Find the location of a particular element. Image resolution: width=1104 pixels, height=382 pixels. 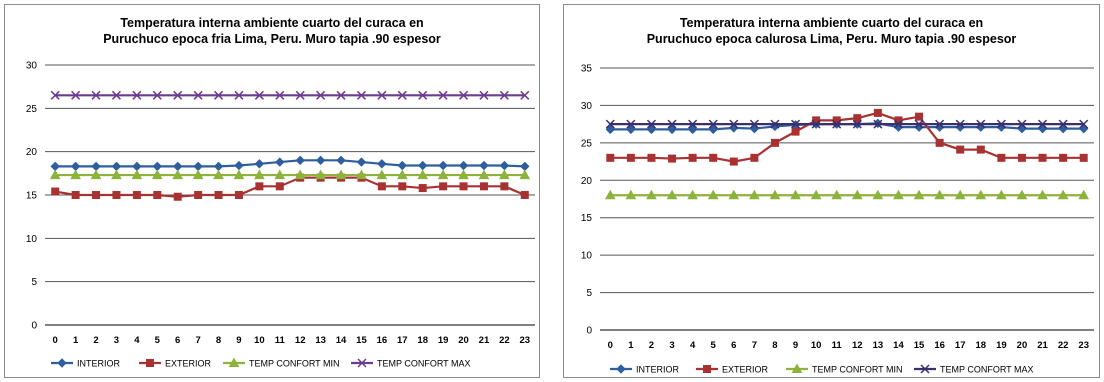

x-tick-label: 1 is located at coordinates (631, 345).